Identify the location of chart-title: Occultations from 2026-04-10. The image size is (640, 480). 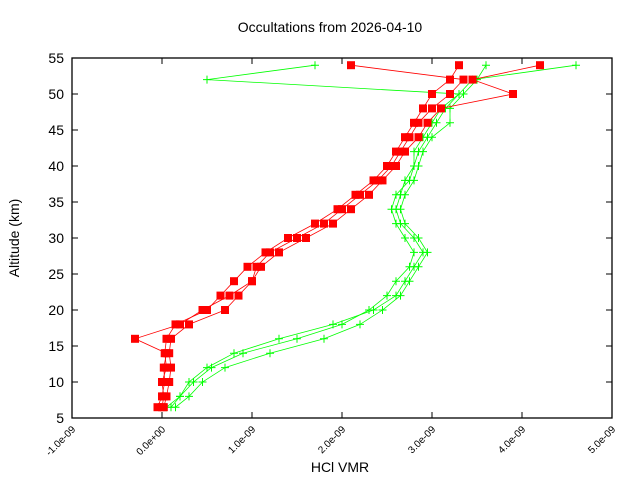
(330, 27).